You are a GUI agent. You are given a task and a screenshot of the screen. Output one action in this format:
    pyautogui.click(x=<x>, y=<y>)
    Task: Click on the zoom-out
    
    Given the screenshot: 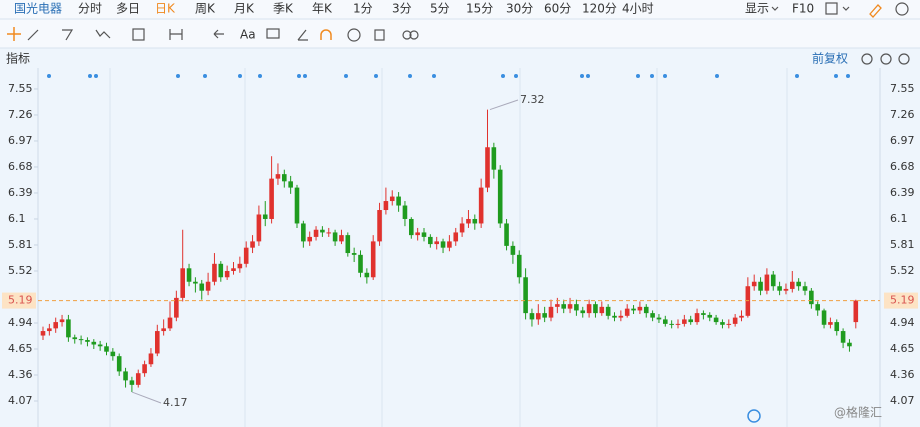 What is the action you would take?
    pyautogui.click(x=886, y=59)
    